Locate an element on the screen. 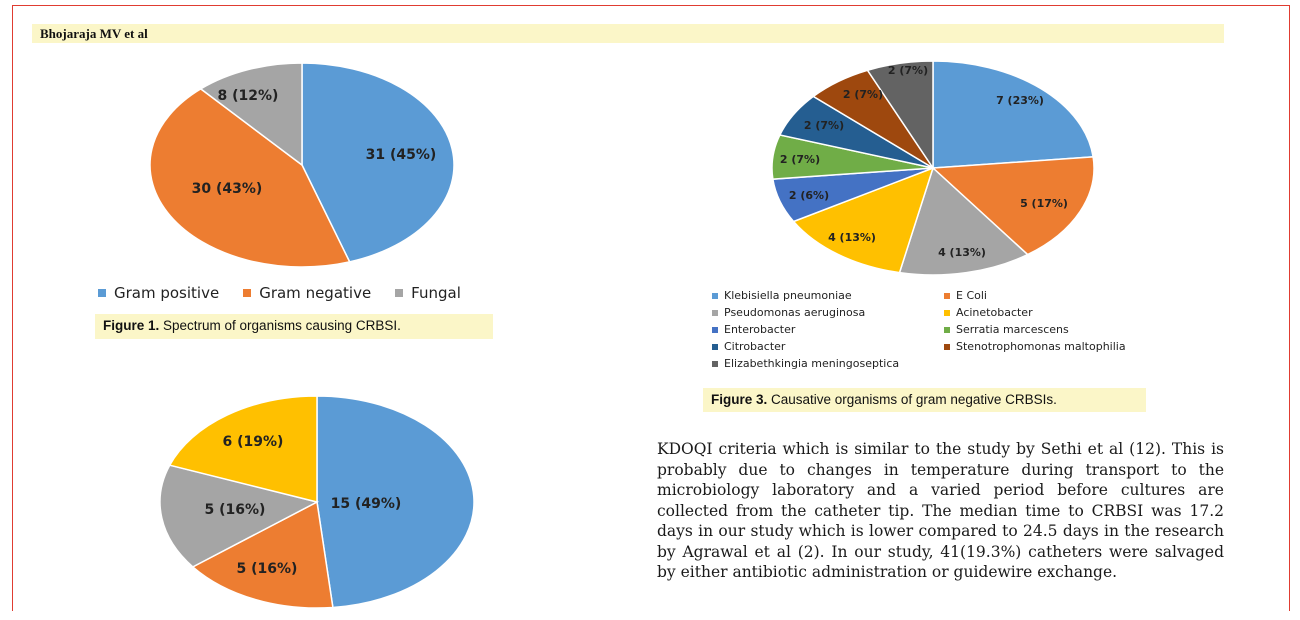 The image size is (1300, 620). legend-item-gram-positive: Gram positive is located at coordinates (158, 293).